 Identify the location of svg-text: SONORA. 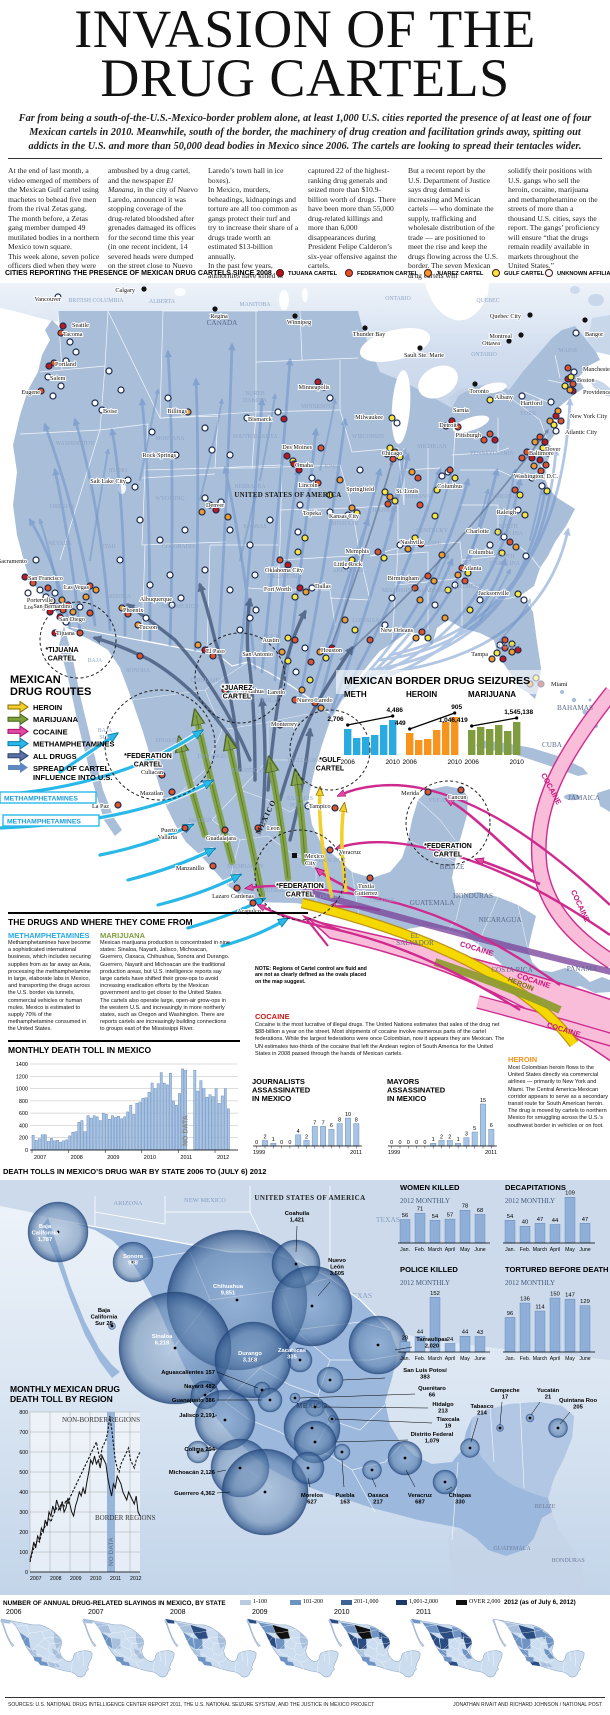
(138, 671).